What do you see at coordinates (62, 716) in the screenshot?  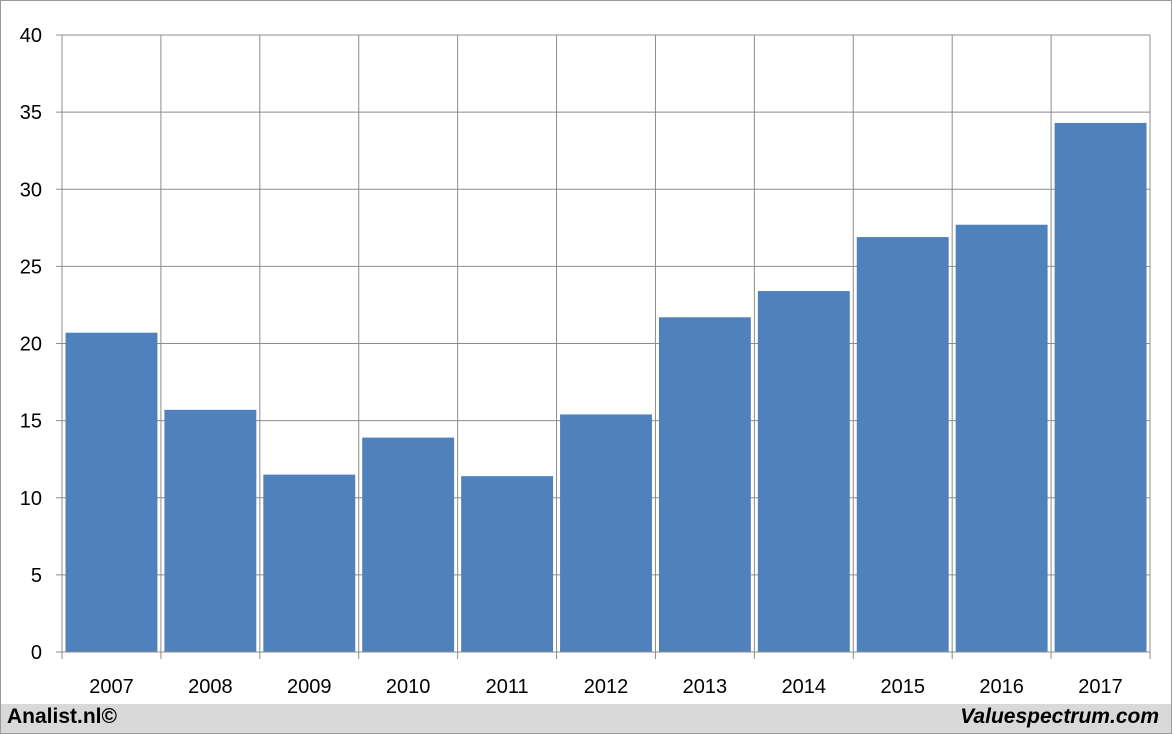 I see `footer-source: Analist.nl©` at bounding box center [62, 716].